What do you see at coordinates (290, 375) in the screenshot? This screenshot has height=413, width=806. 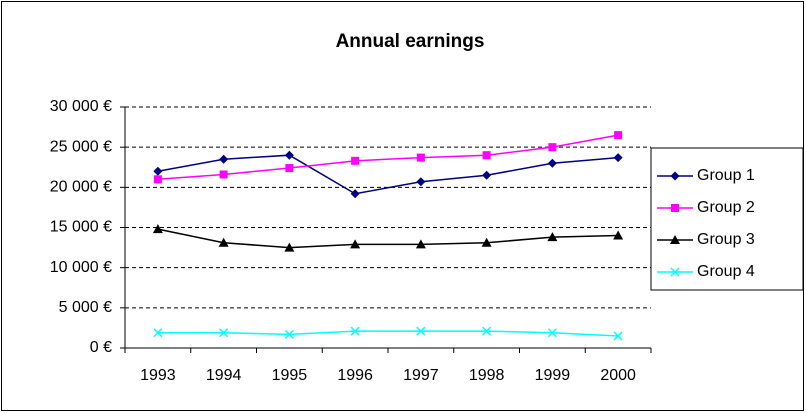 I see `x-tick-label: 1995` at bounding box center [290, 375].